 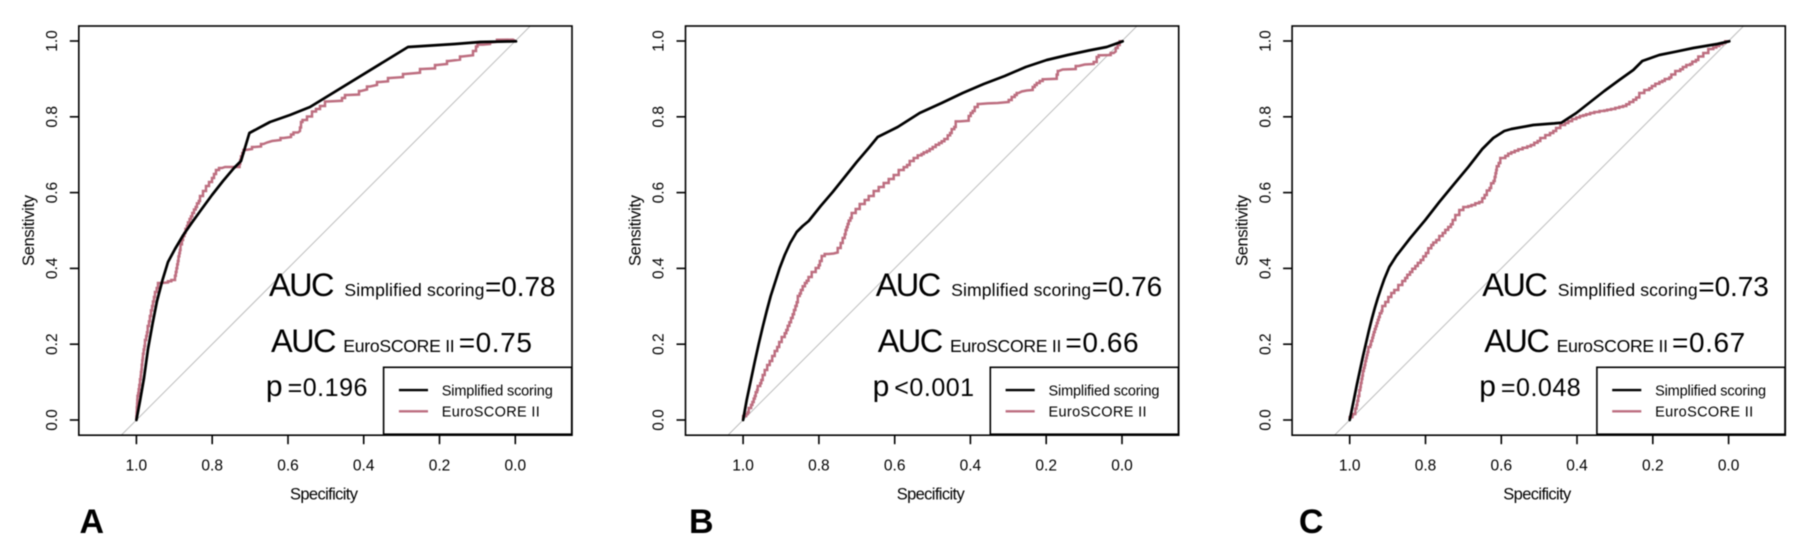 I want to click on svg-text: C, so click(x=1311, y=522).